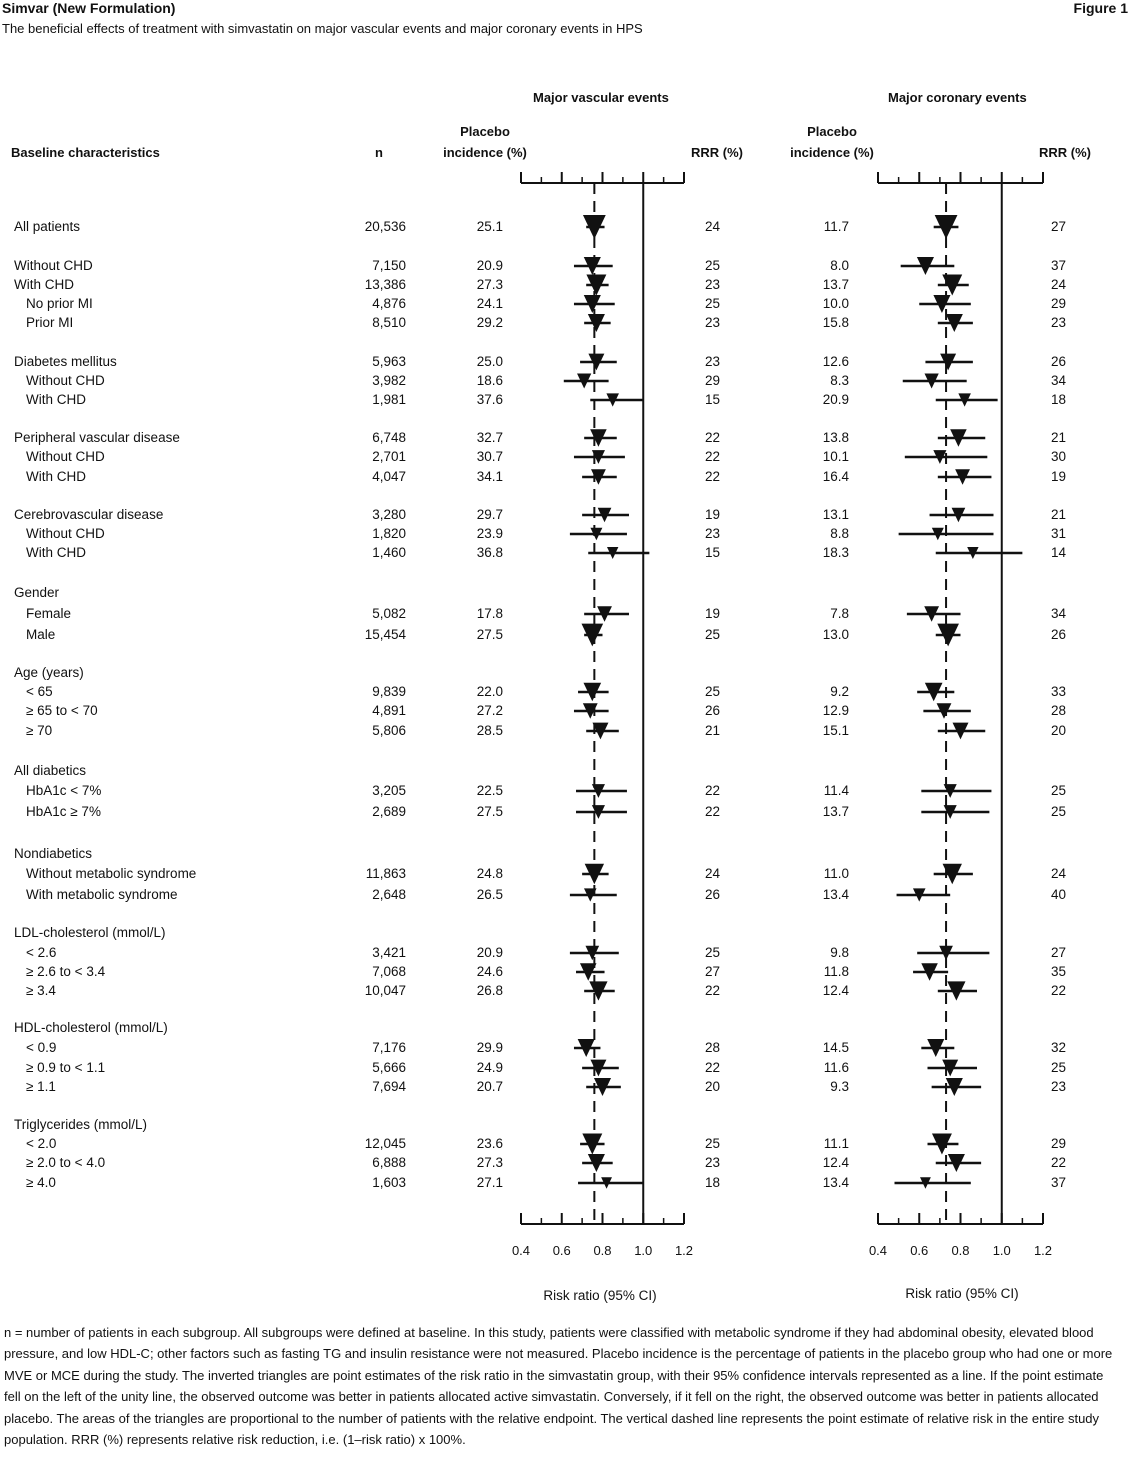 The height and width of the screenshot is (1479, 1134). What do you see at coordinates (835, 476) in the screenshot?
I see `mce-placebo-incidence: 16.4` at bounding box center [835, 476].